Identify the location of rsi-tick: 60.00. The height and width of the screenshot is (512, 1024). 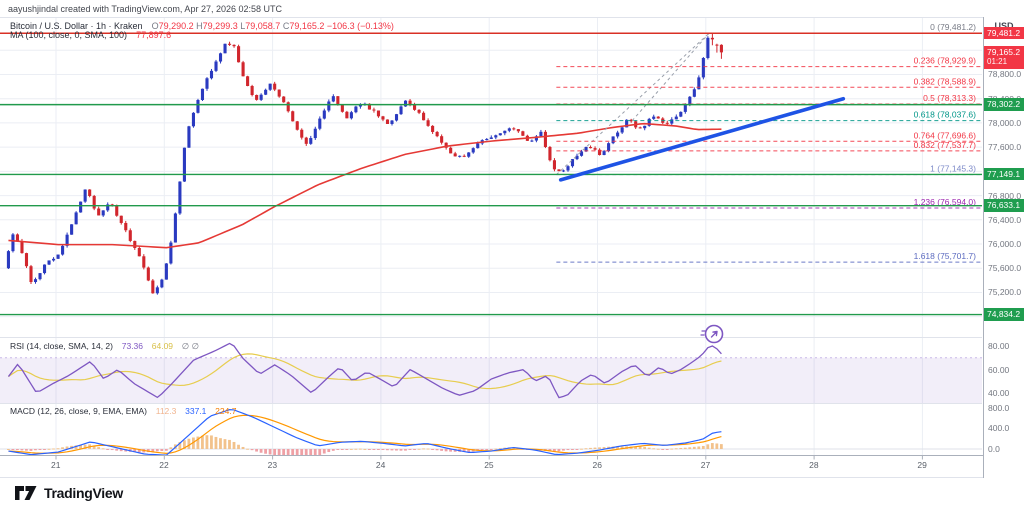
(999, 369).